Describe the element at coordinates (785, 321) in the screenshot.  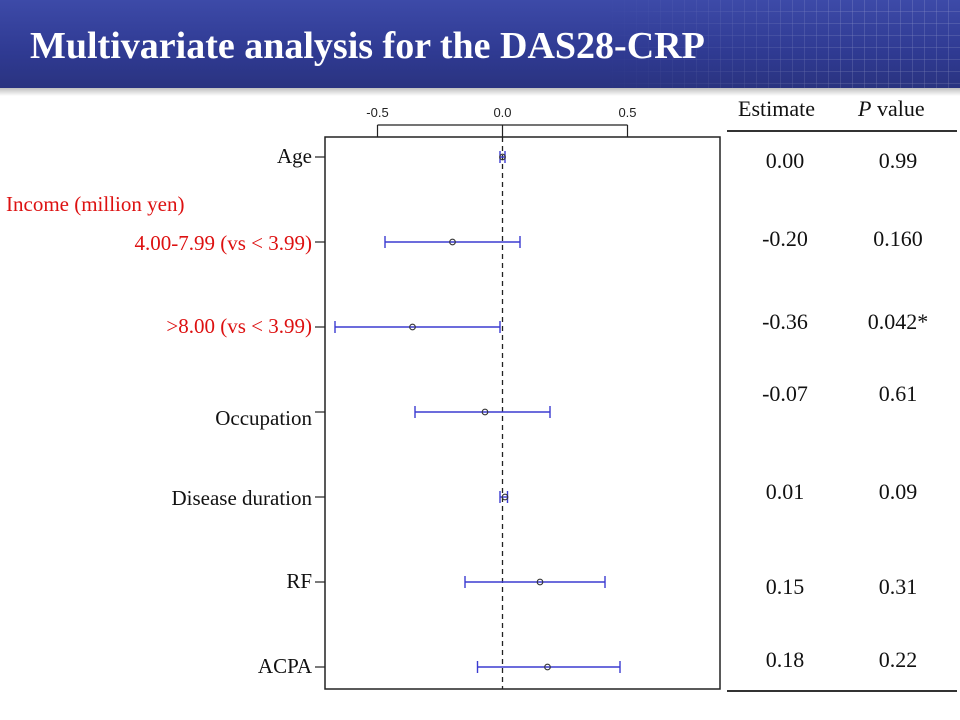
I see `estimate-cell: -0.36` at that location.